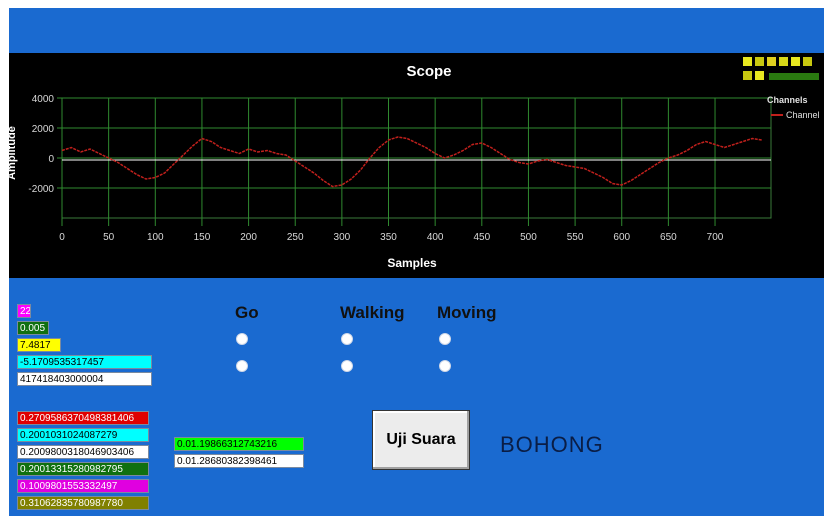 The height and width of the screenshot is (516, 824). I want to click on x-tick-label: 400, so click(435, 237).